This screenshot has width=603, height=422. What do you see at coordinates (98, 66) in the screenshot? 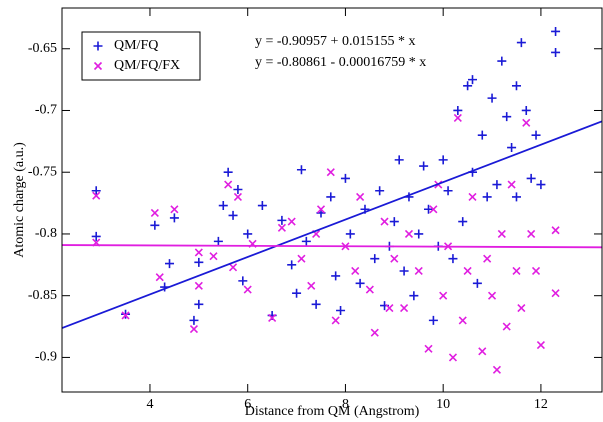
I see `legend-marker` at bounding box center [98, 66].